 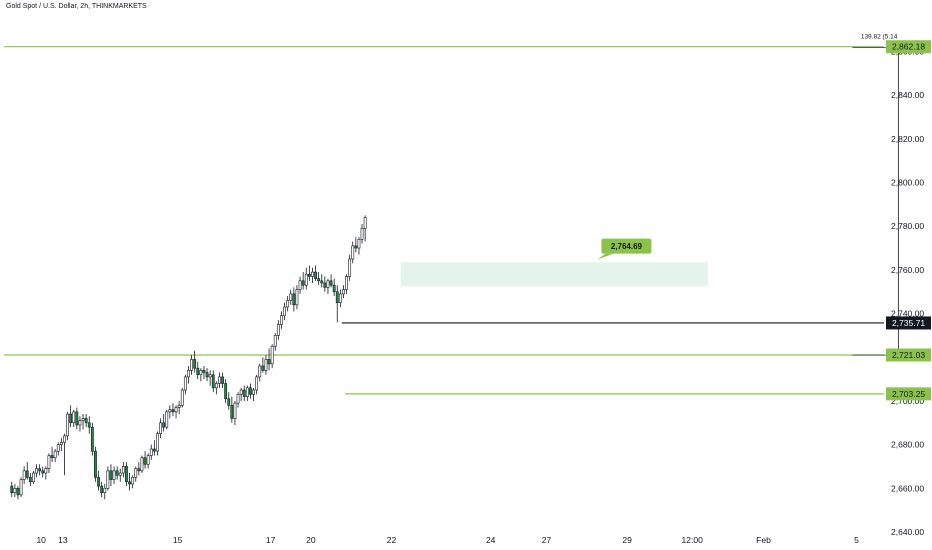 I want to click on x-tick-label: Feb, so click(x=763, y=540).